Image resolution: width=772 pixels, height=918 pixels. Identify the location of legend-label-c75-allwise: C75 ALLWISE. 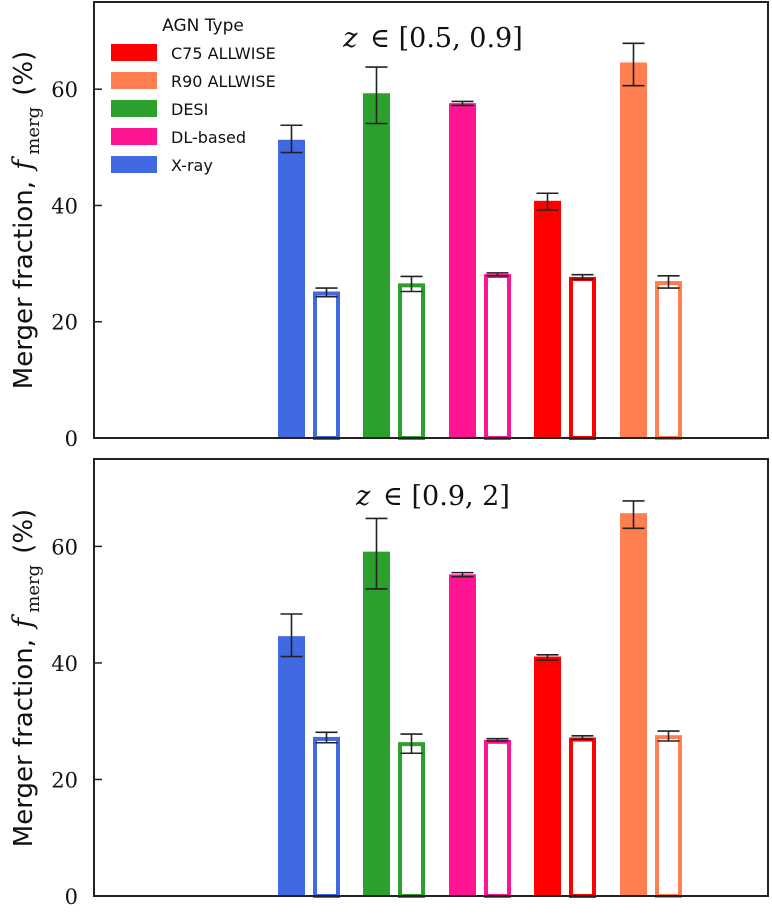
(223, 53).